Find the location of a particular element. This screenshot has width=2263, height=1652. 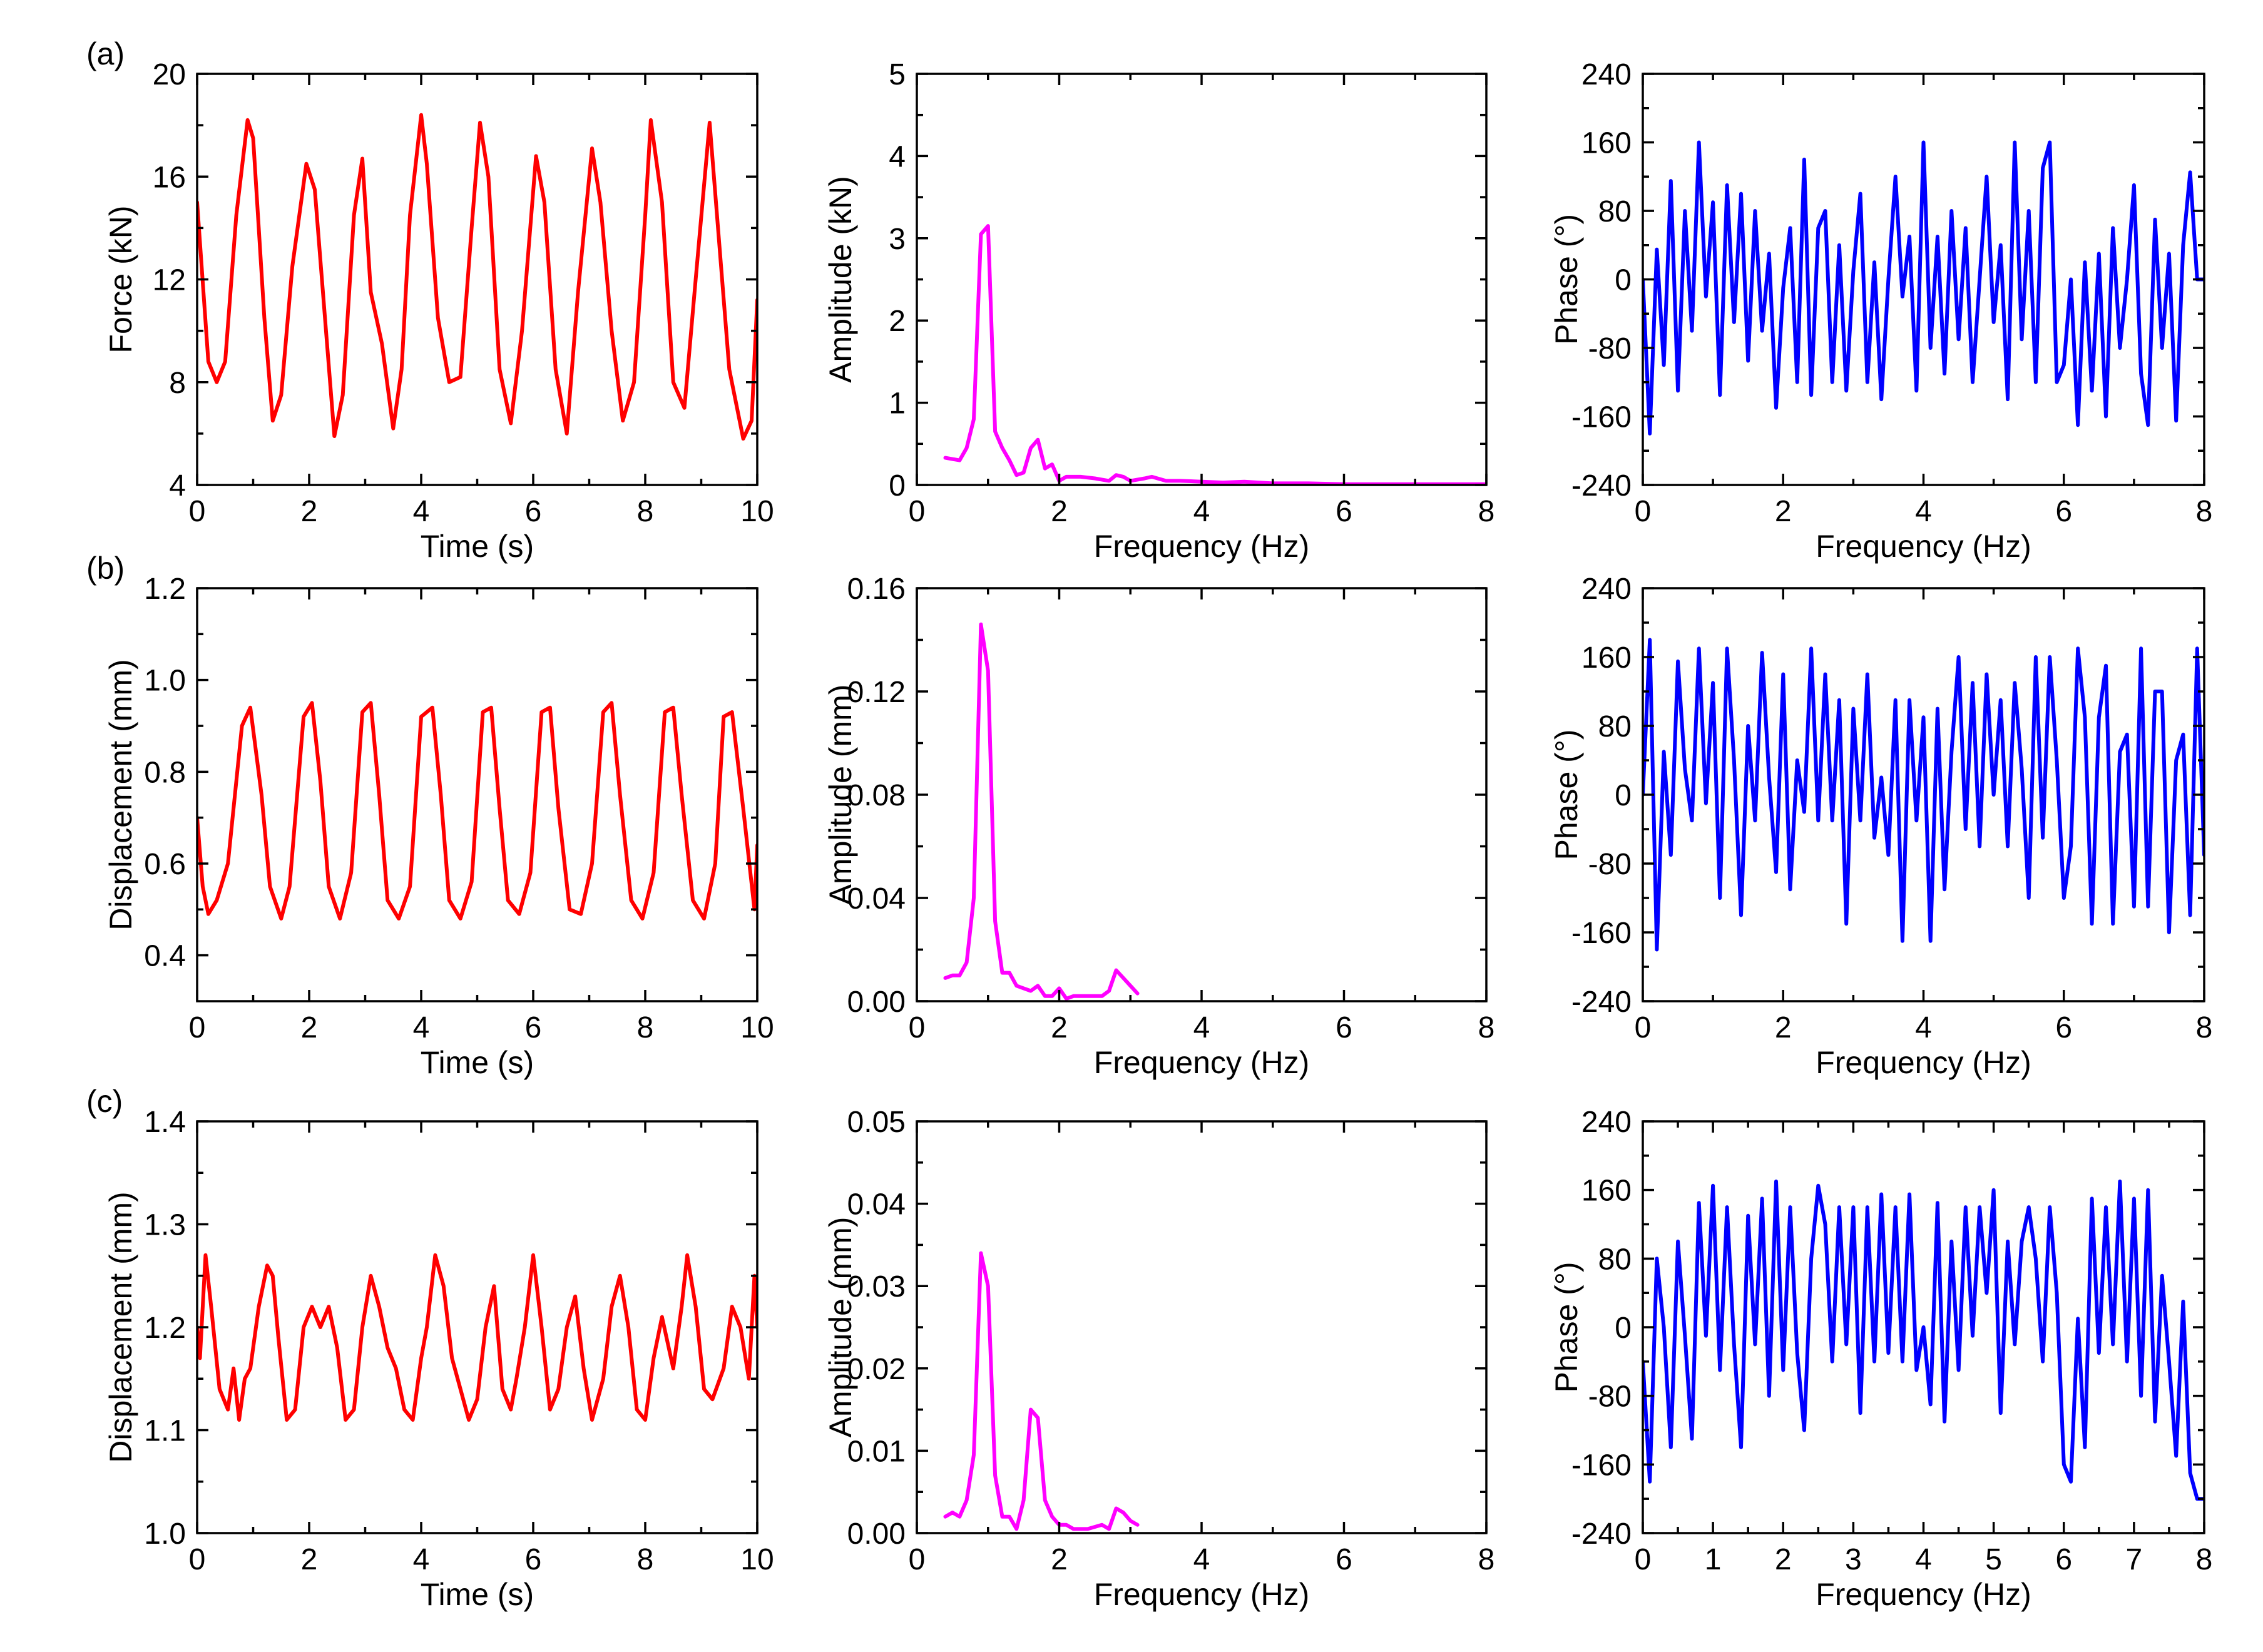

x-tick-label: 1 is located at coordinates (1714, 1559).